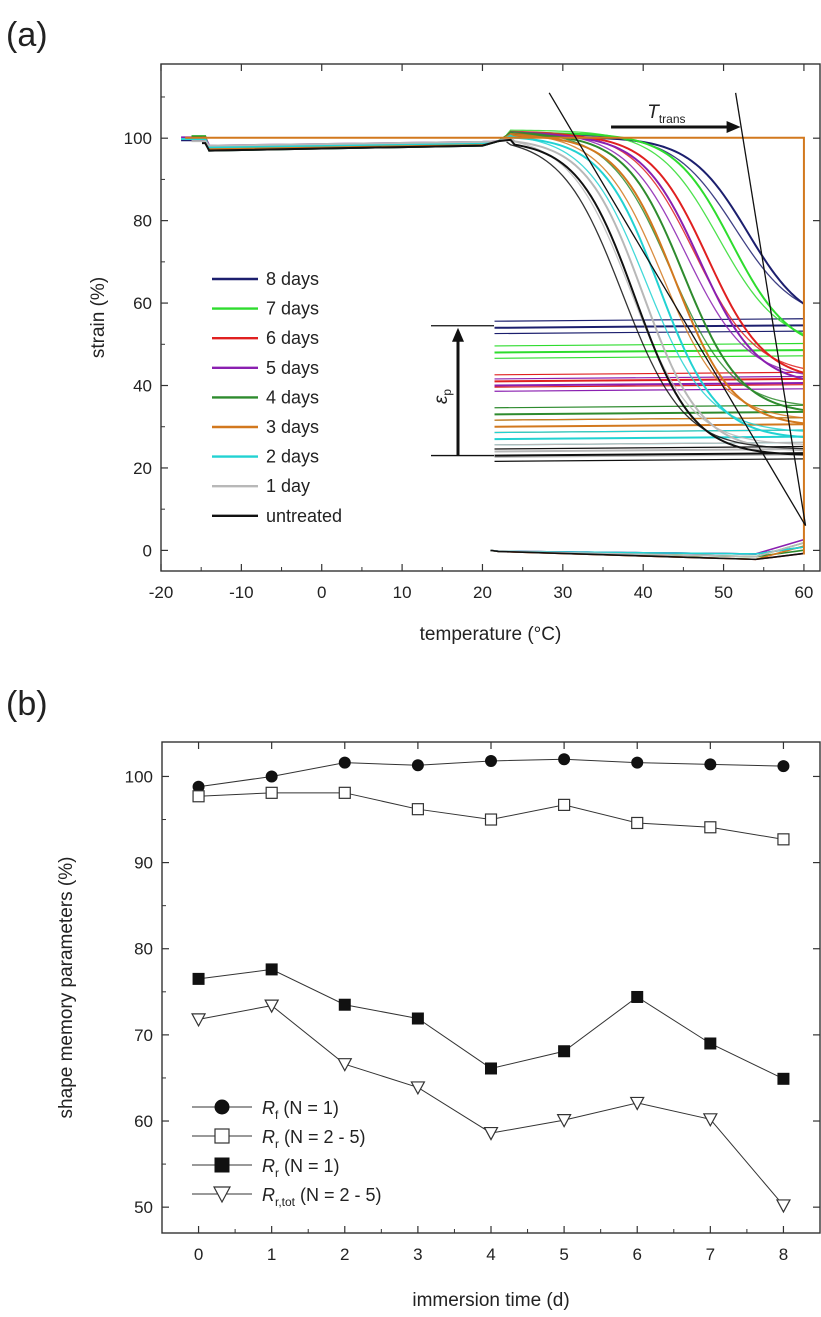 The height and width of the screenshot is (1317, 821). What do you see at coordinates (300, 1110) in the screenshot?
I see `legend-entry: Rf (N = 1)` at bounding box center [300, 1110].